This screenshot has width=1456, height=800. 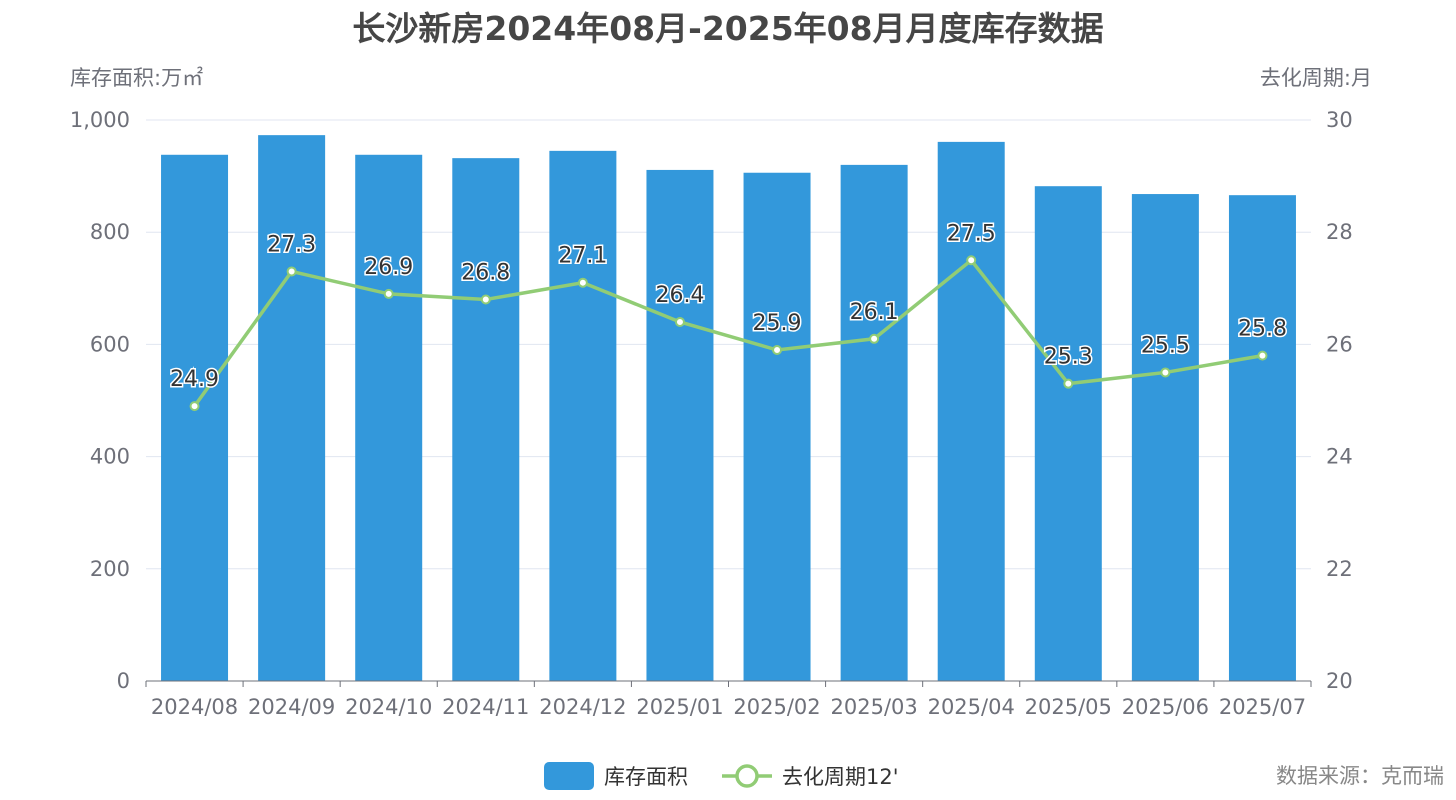 What do you see at coordinates (1339, 681) in the screenshot?
I see `y-tick-label-right: 20` at bounding box center [1339, 681].